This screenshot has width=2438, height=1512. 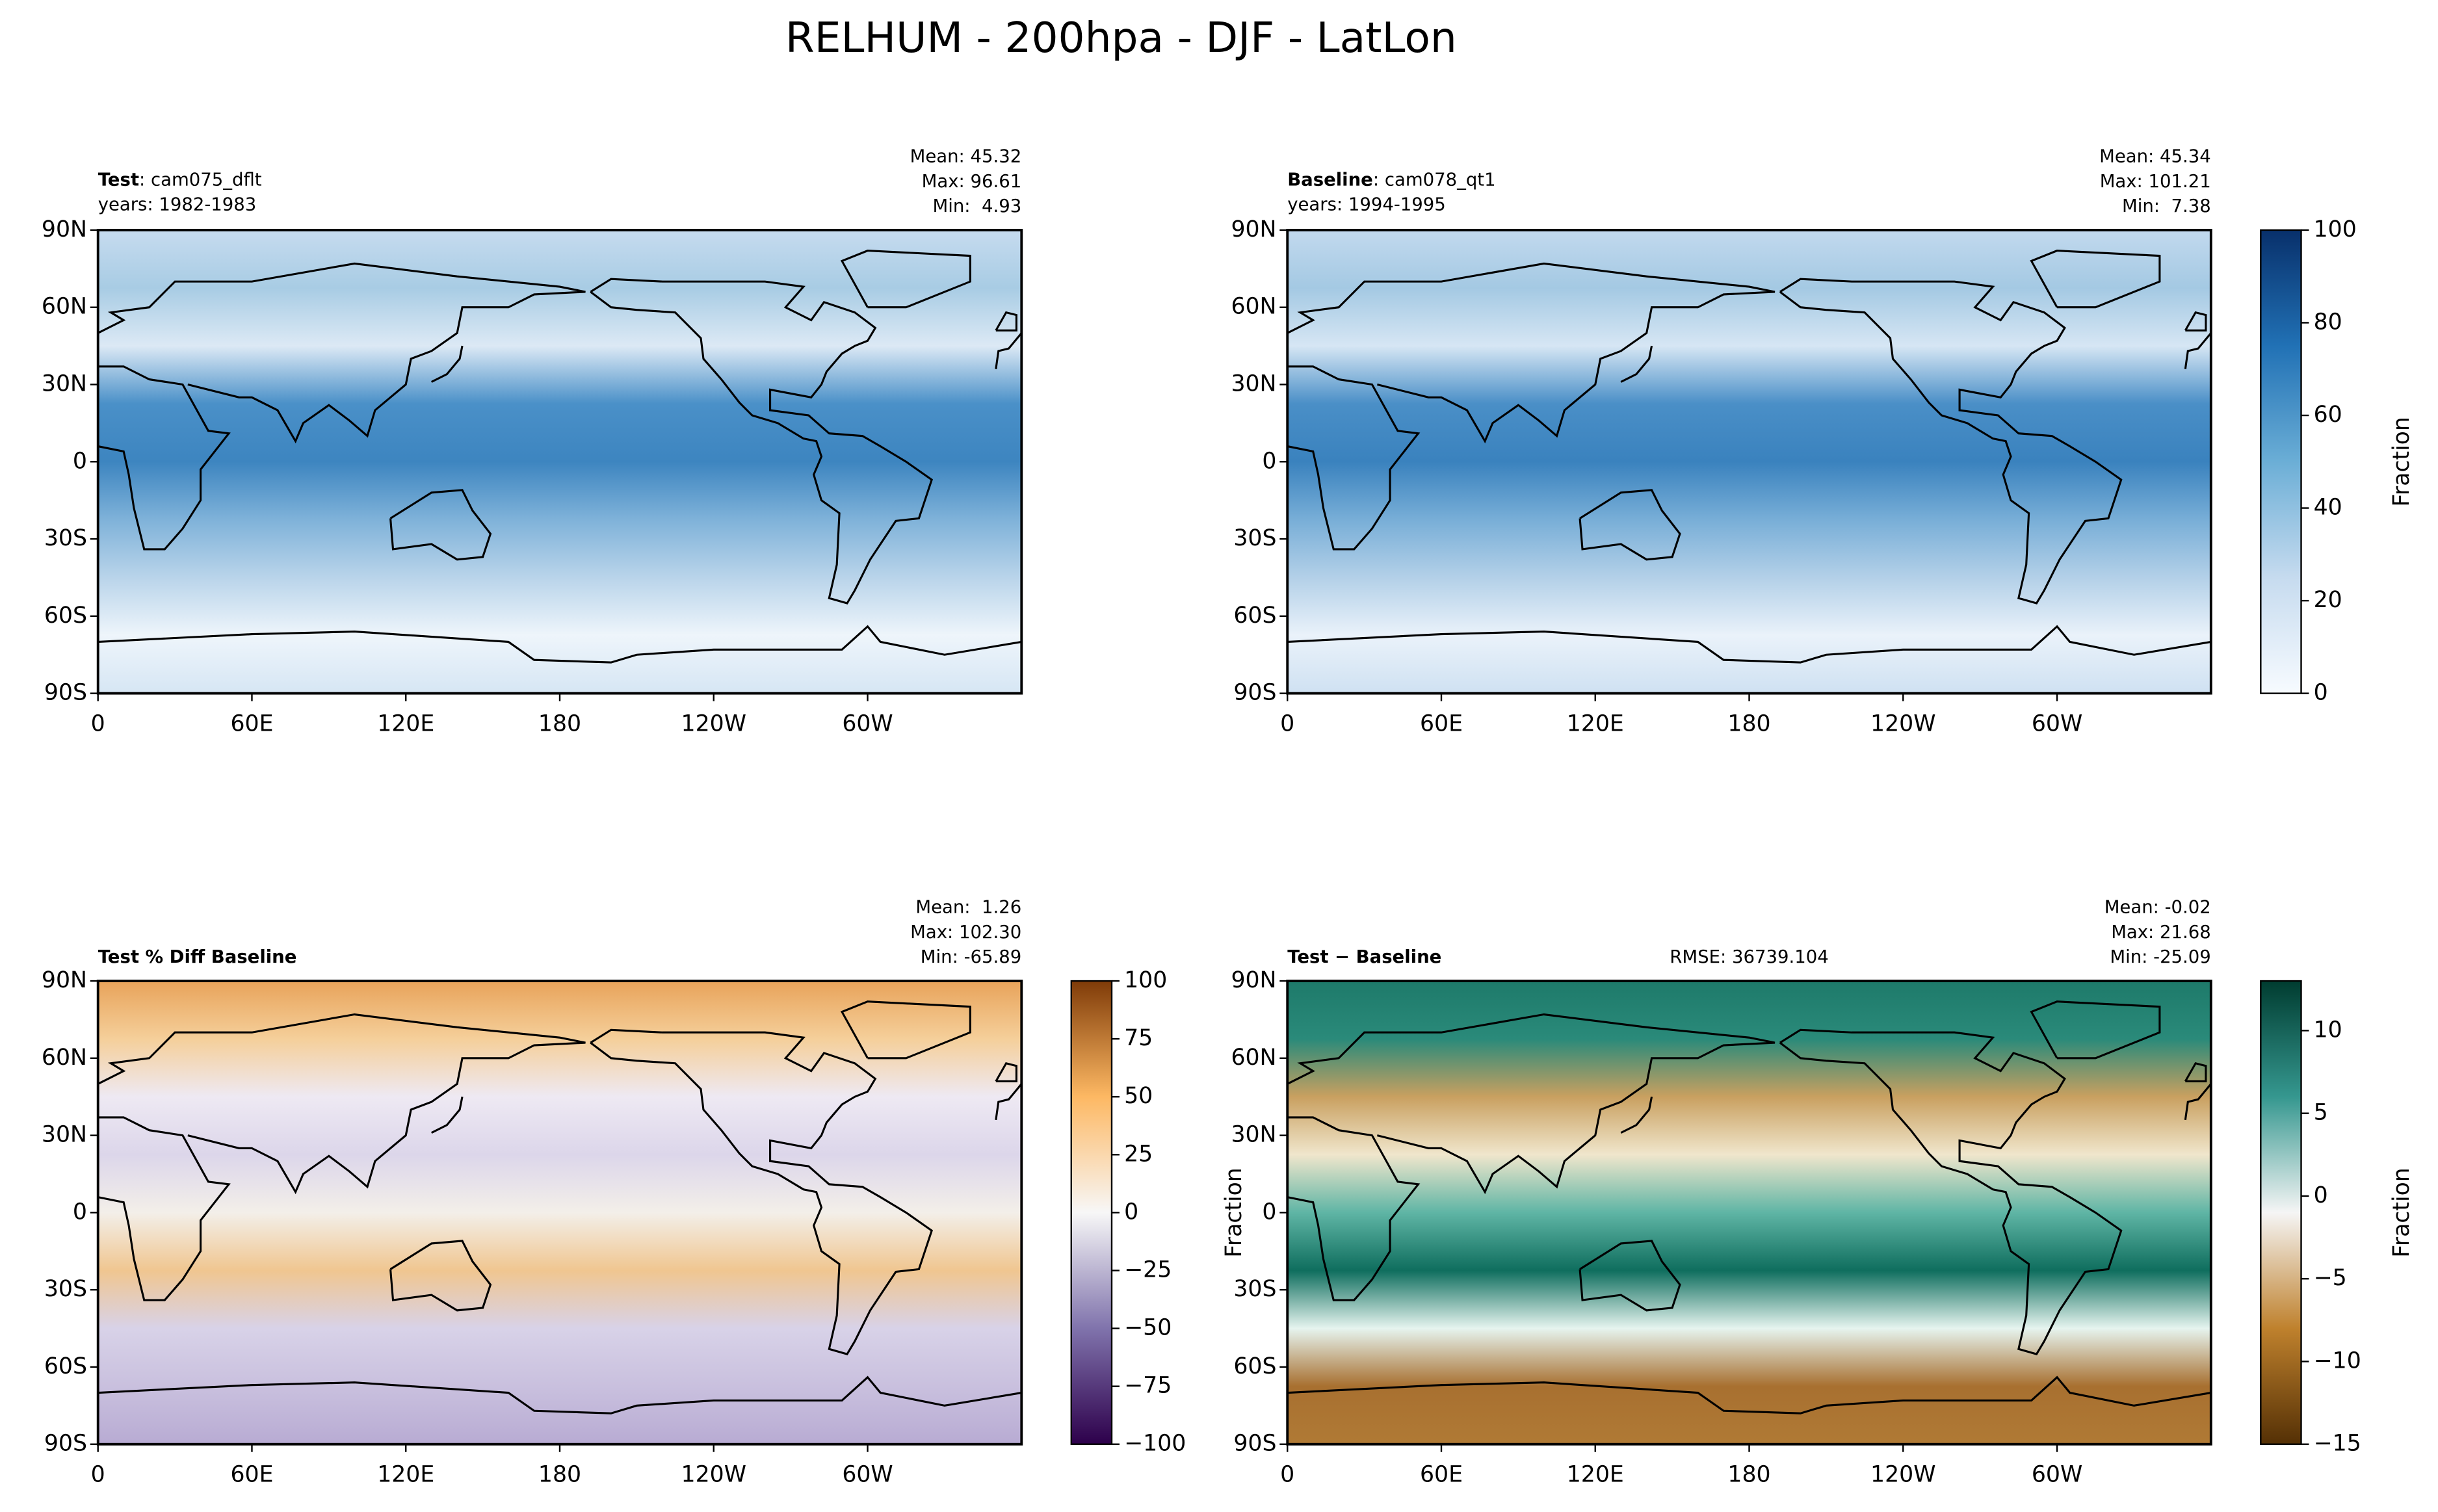 What do you see at coordinates (200, 179) in the screenshot?
I see `panel-title-rest: : cam075_dflt` at bounding box center [200, 179].